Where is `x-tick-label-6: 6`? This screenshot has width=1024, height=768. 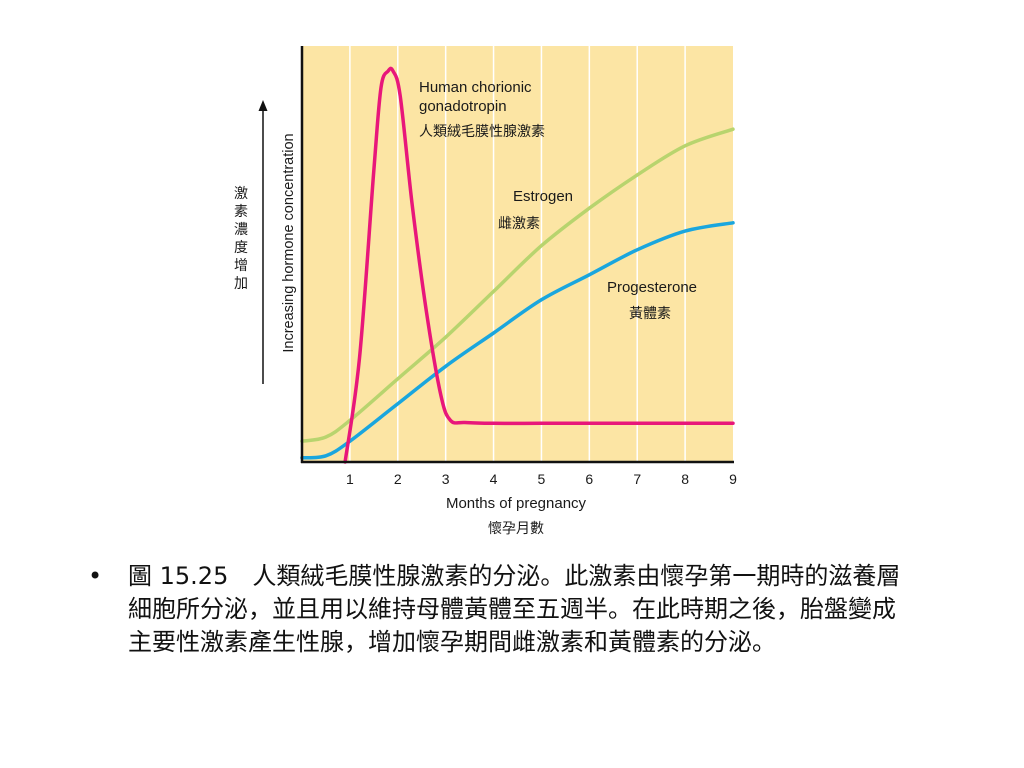
x-tick-label-6: 6 is located at coordinates (589, 479).